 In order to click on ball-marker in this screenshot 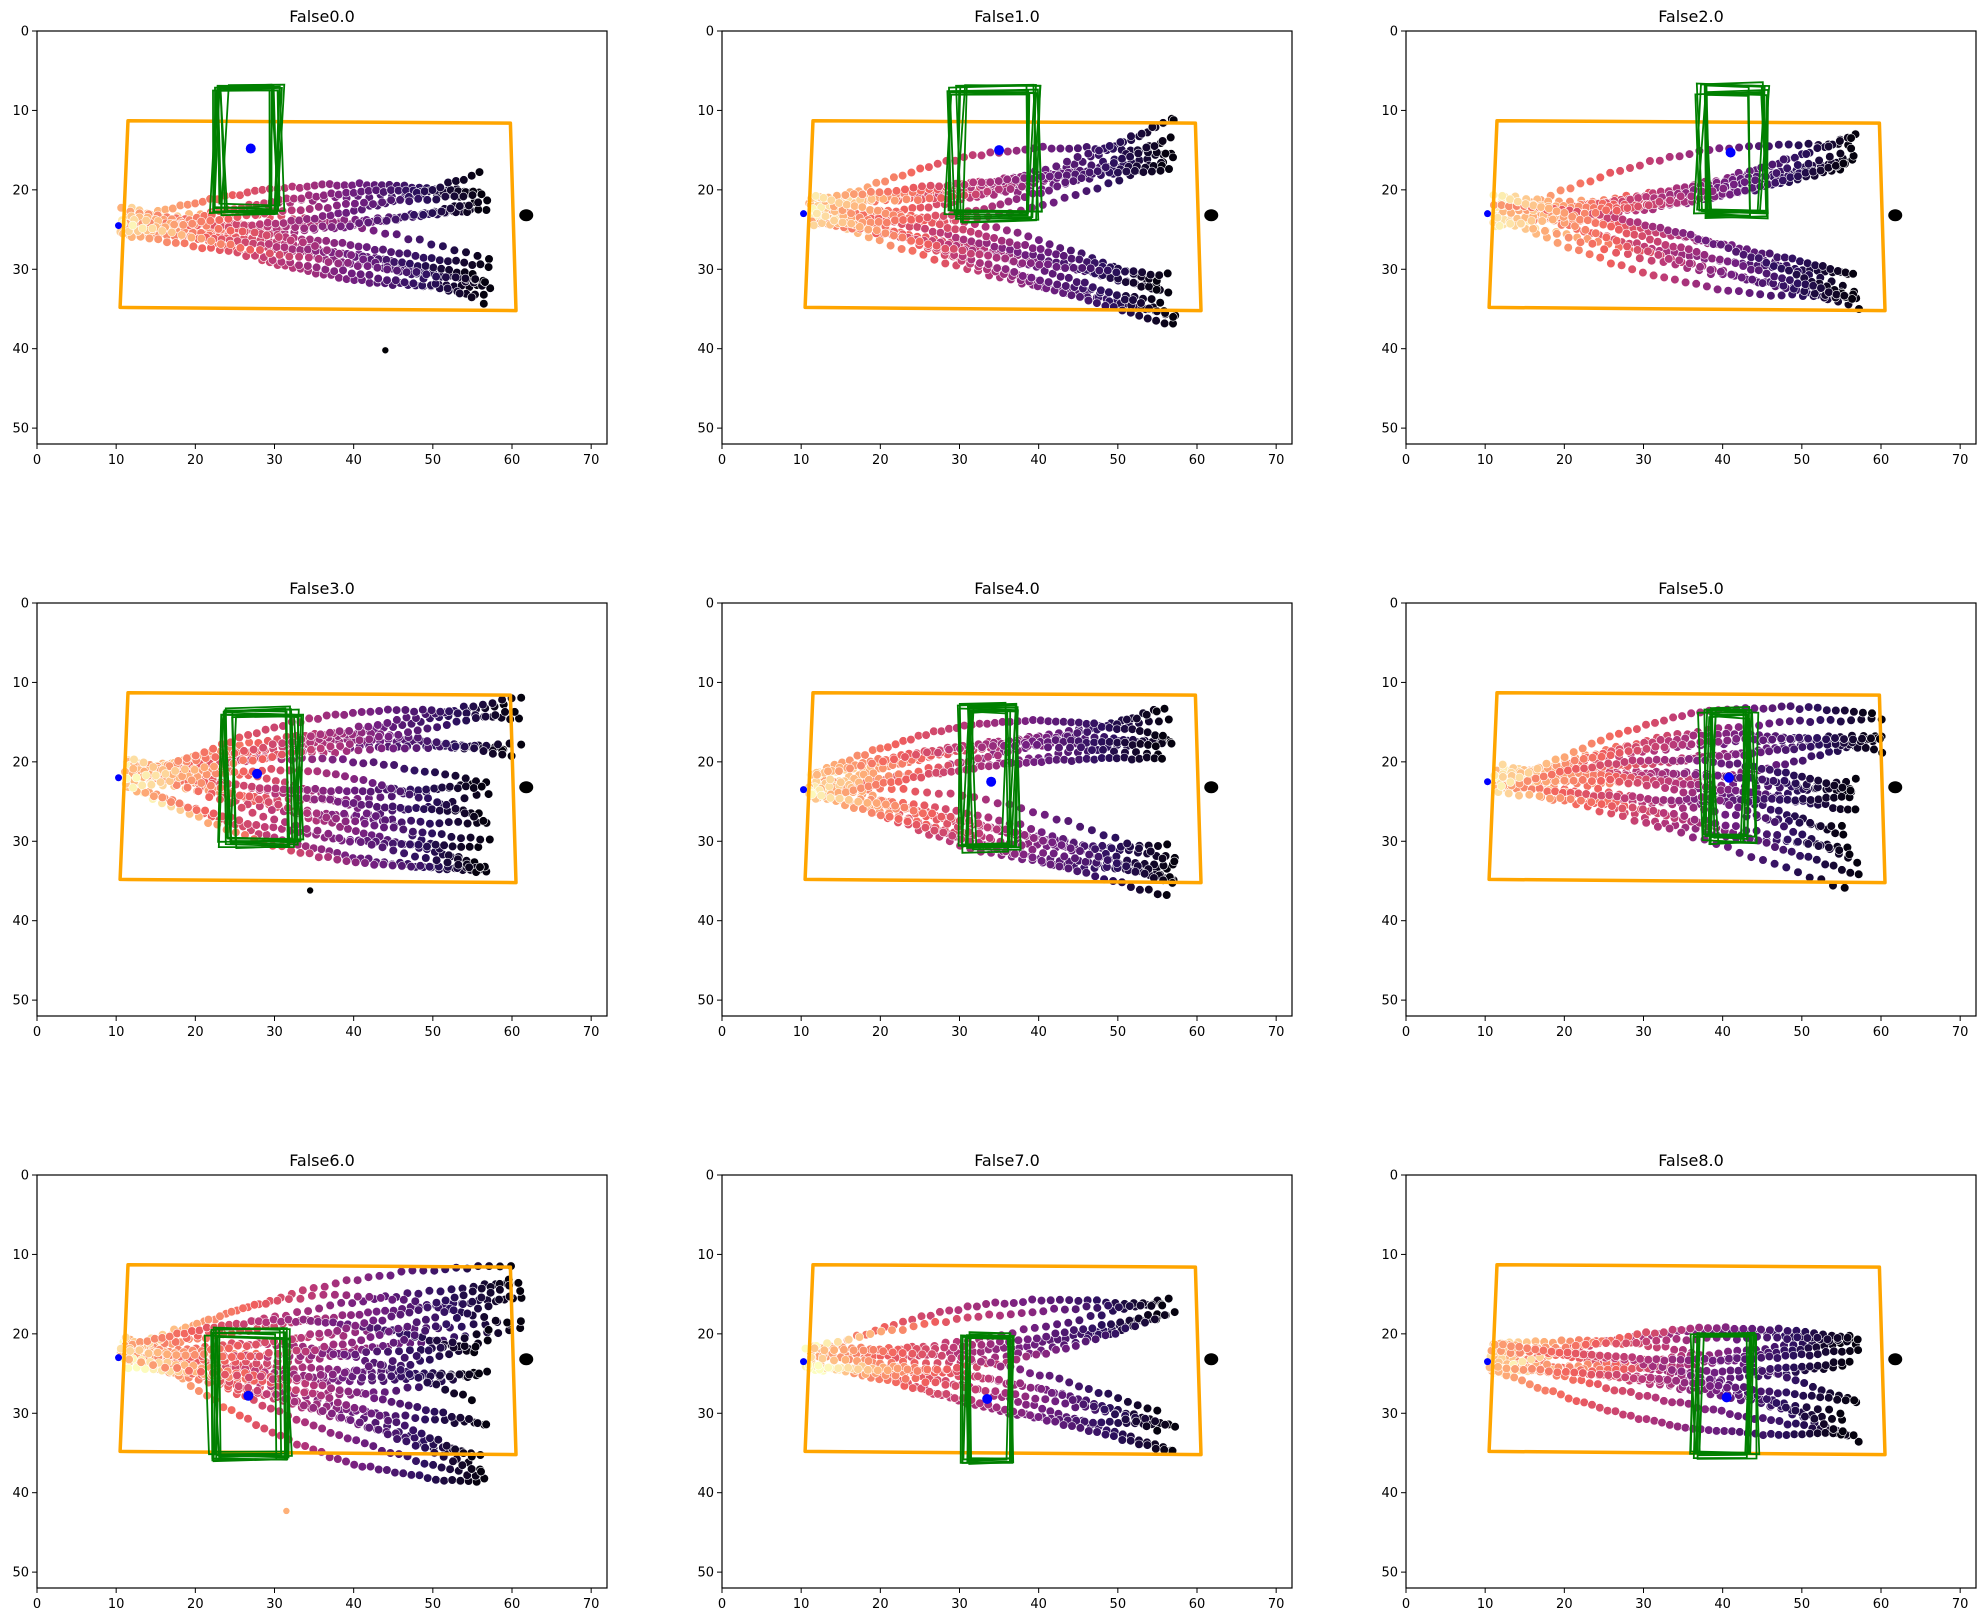, I will do `click(999, 150)`.